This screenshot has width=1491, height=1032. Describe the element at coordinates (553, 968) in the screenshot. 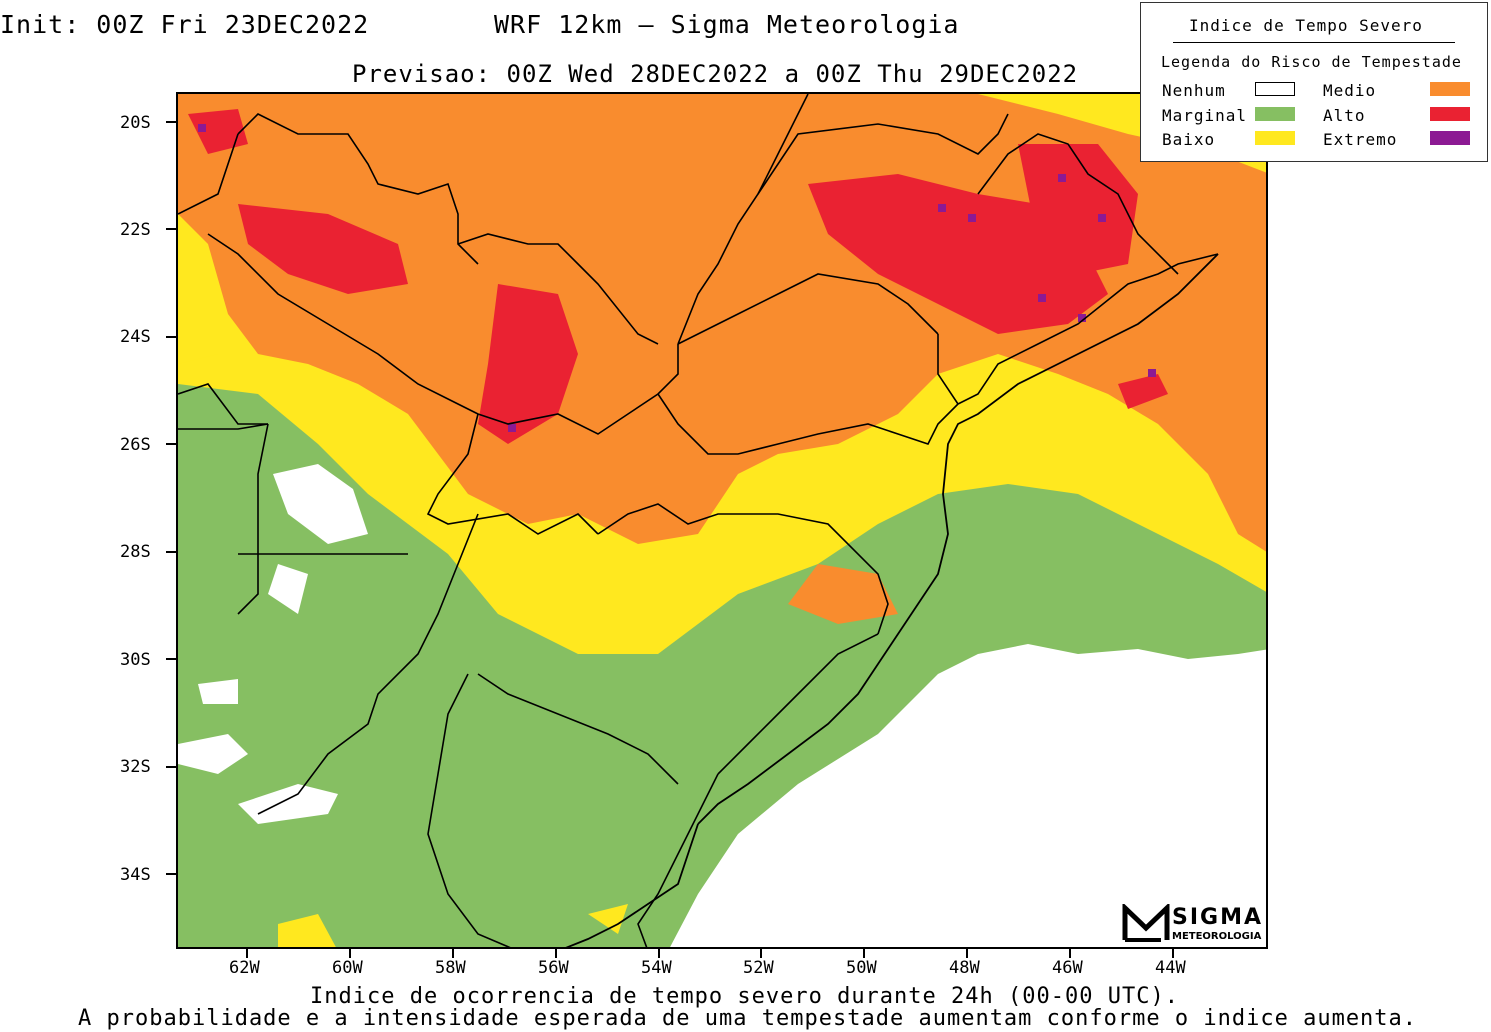

I see `lon-label-56w: 56W` at that location.